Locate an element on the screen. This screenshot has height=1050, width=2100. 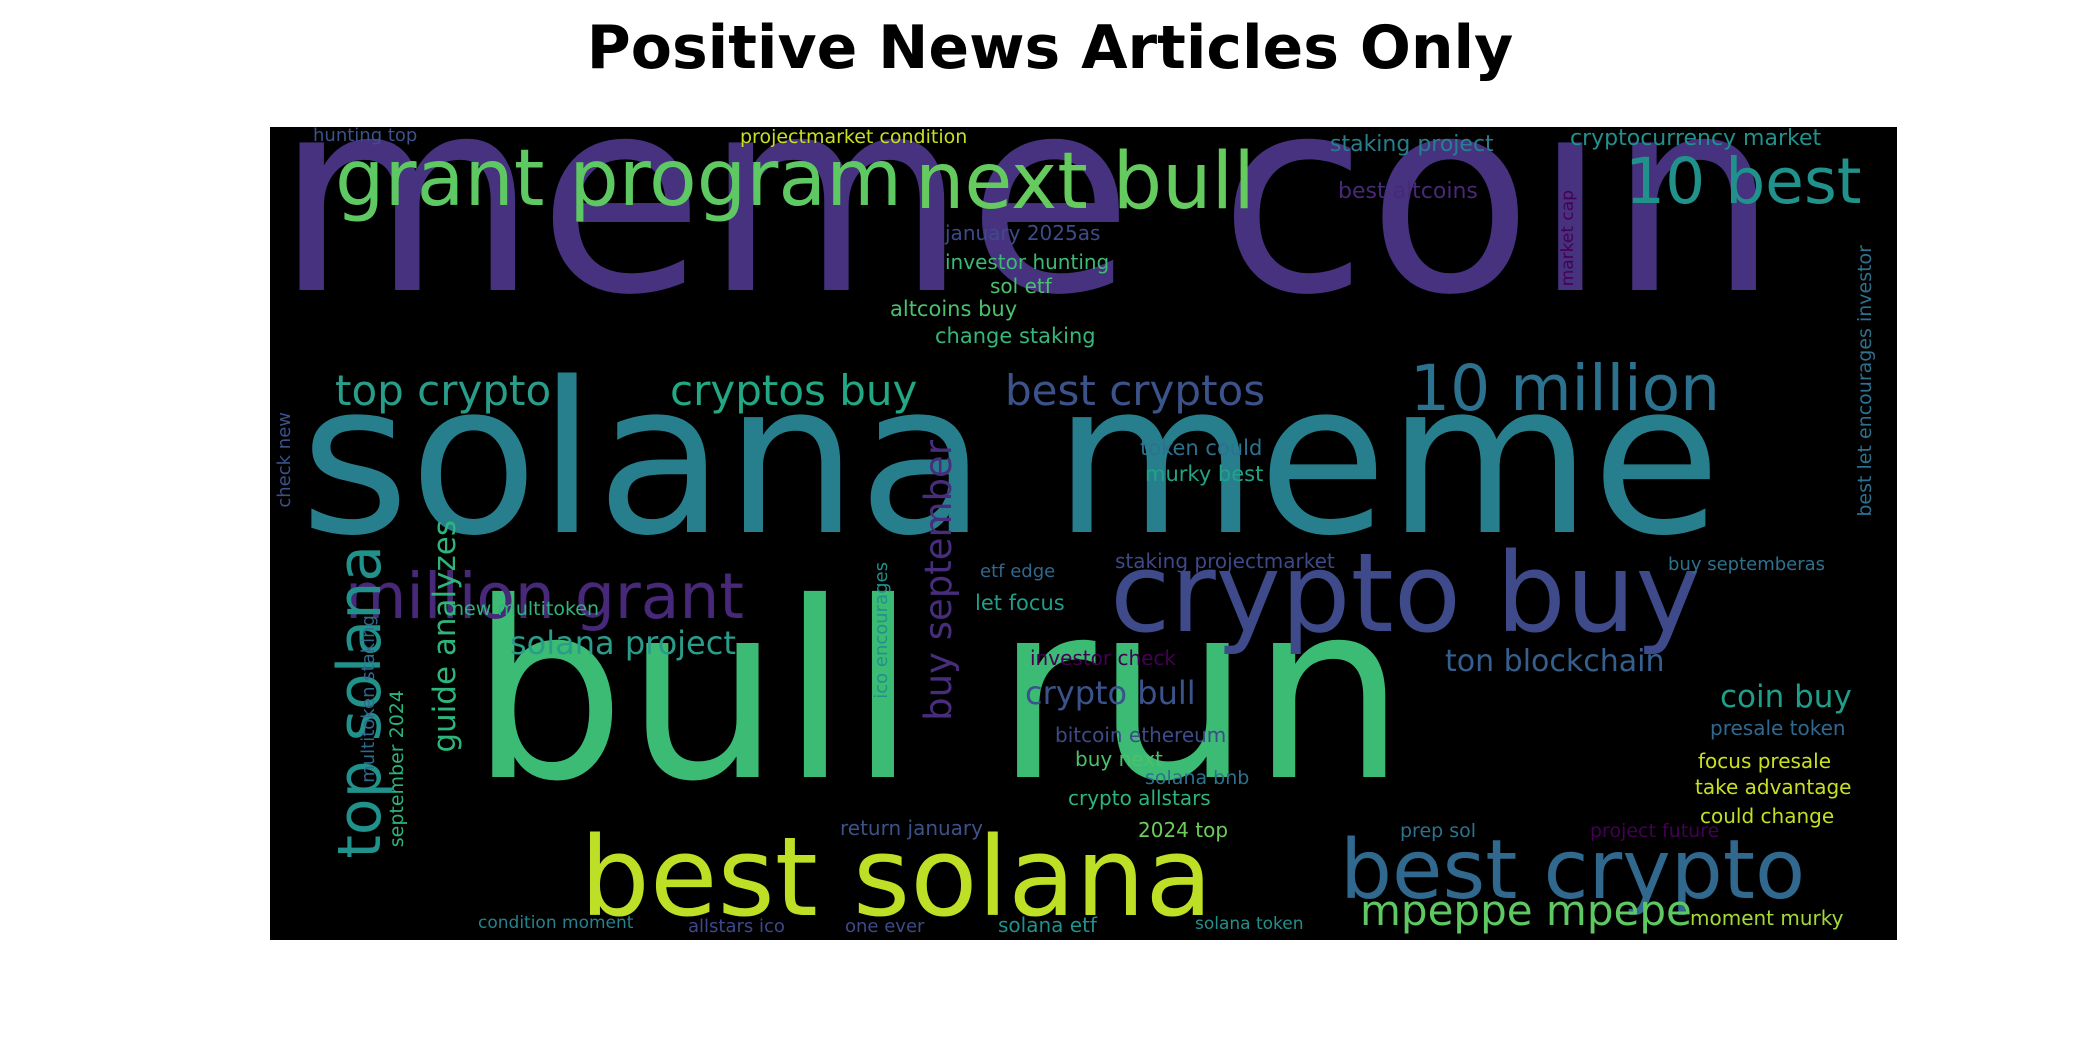
word-buy-septemberas: buy septemberas is located at coordinates (1747, 564).